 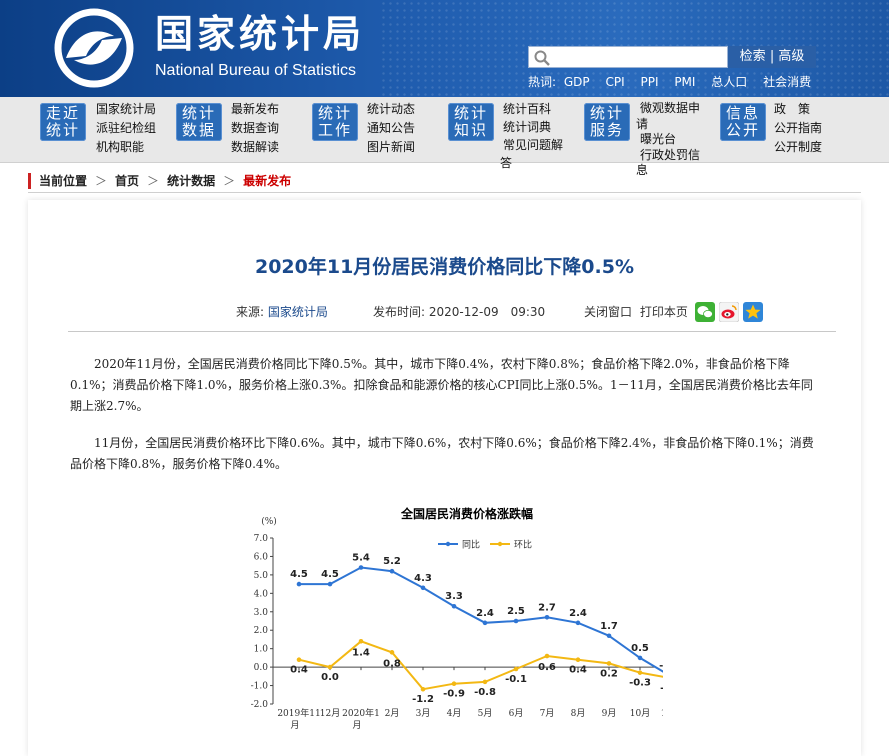 What do you see at coordinates (640, 648) in the screenshot?
I see `data-label: 0.5` at bounding box center [640, 648].